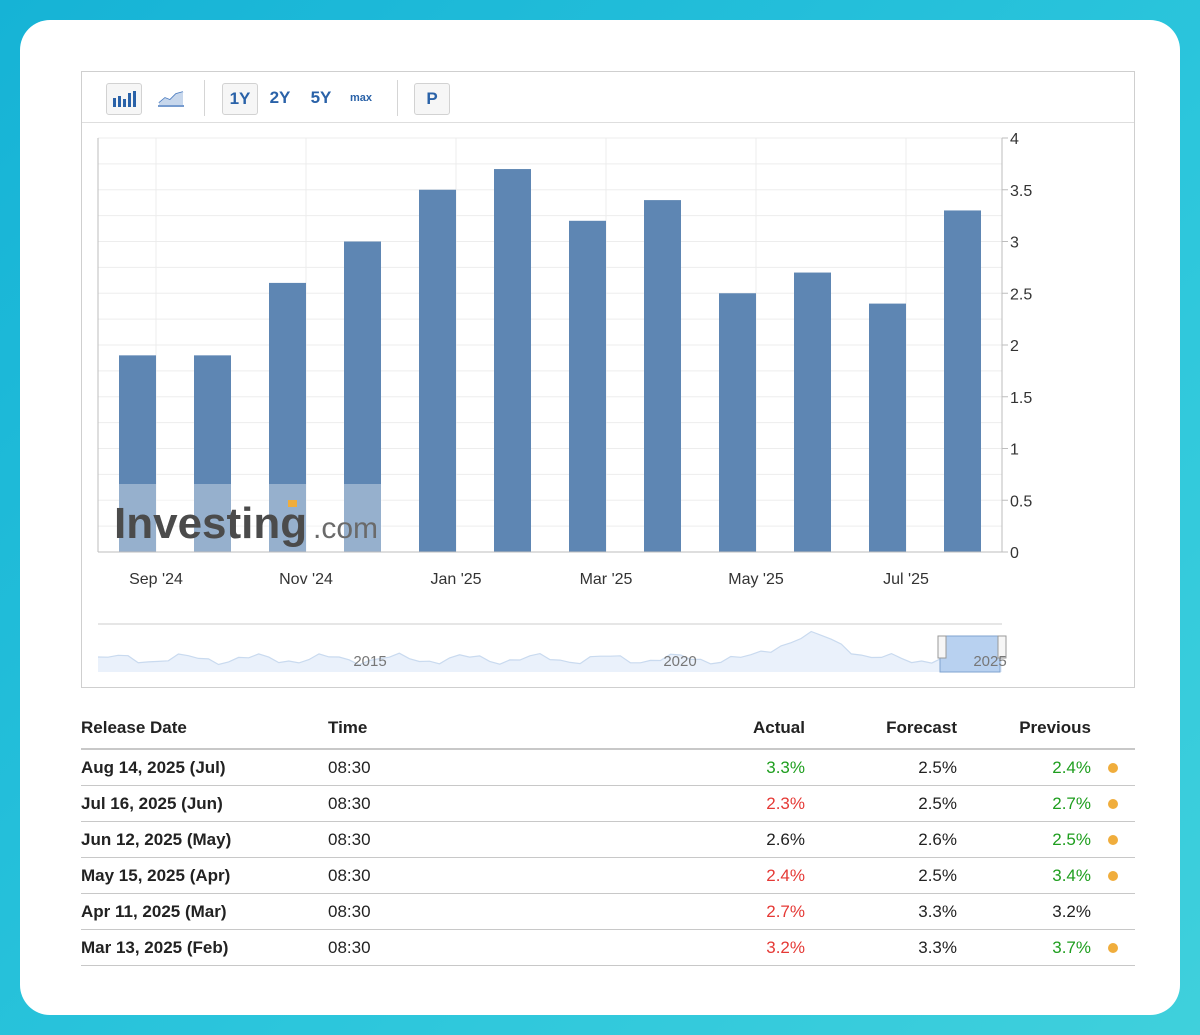 Image resolution: width=1200 pixels, height=1035 pixels. Describe the element at coordinates (455, 579) in the screenshot. I see `x-tick-label: Jan '25` at that location.